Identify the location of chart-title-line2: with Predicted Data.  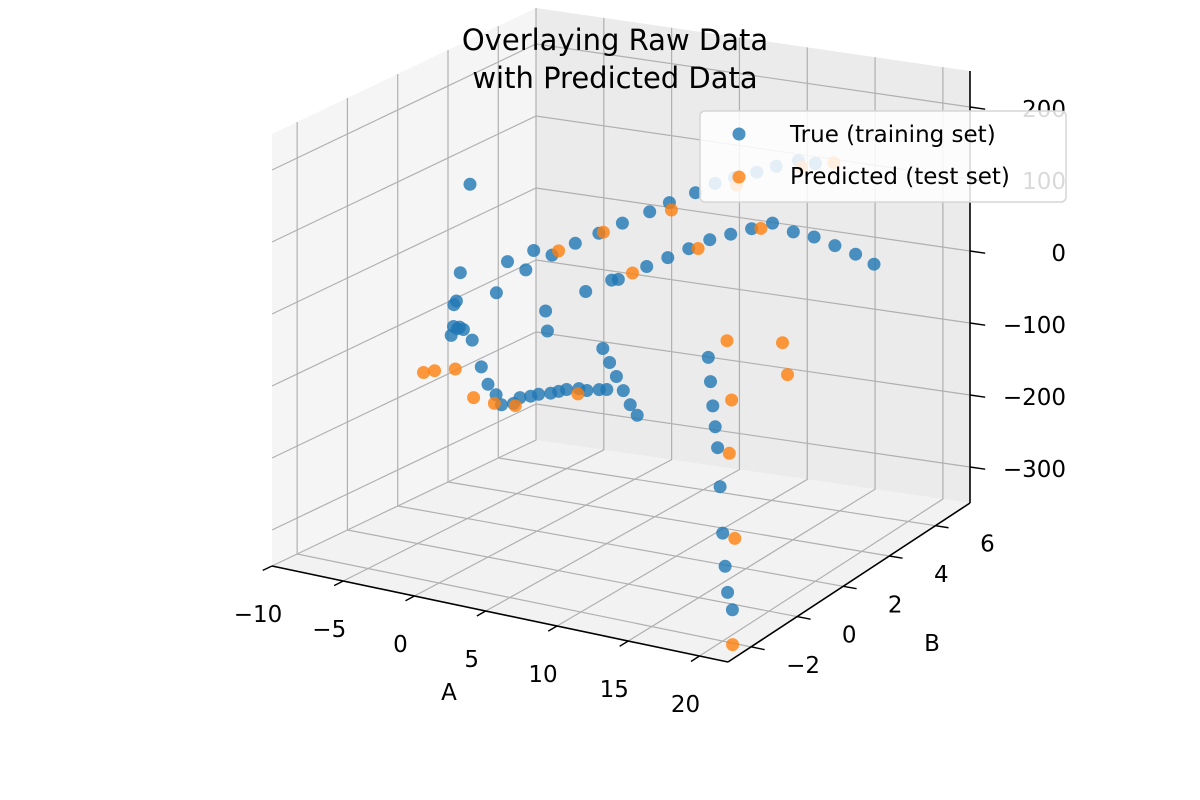
(614, 78).